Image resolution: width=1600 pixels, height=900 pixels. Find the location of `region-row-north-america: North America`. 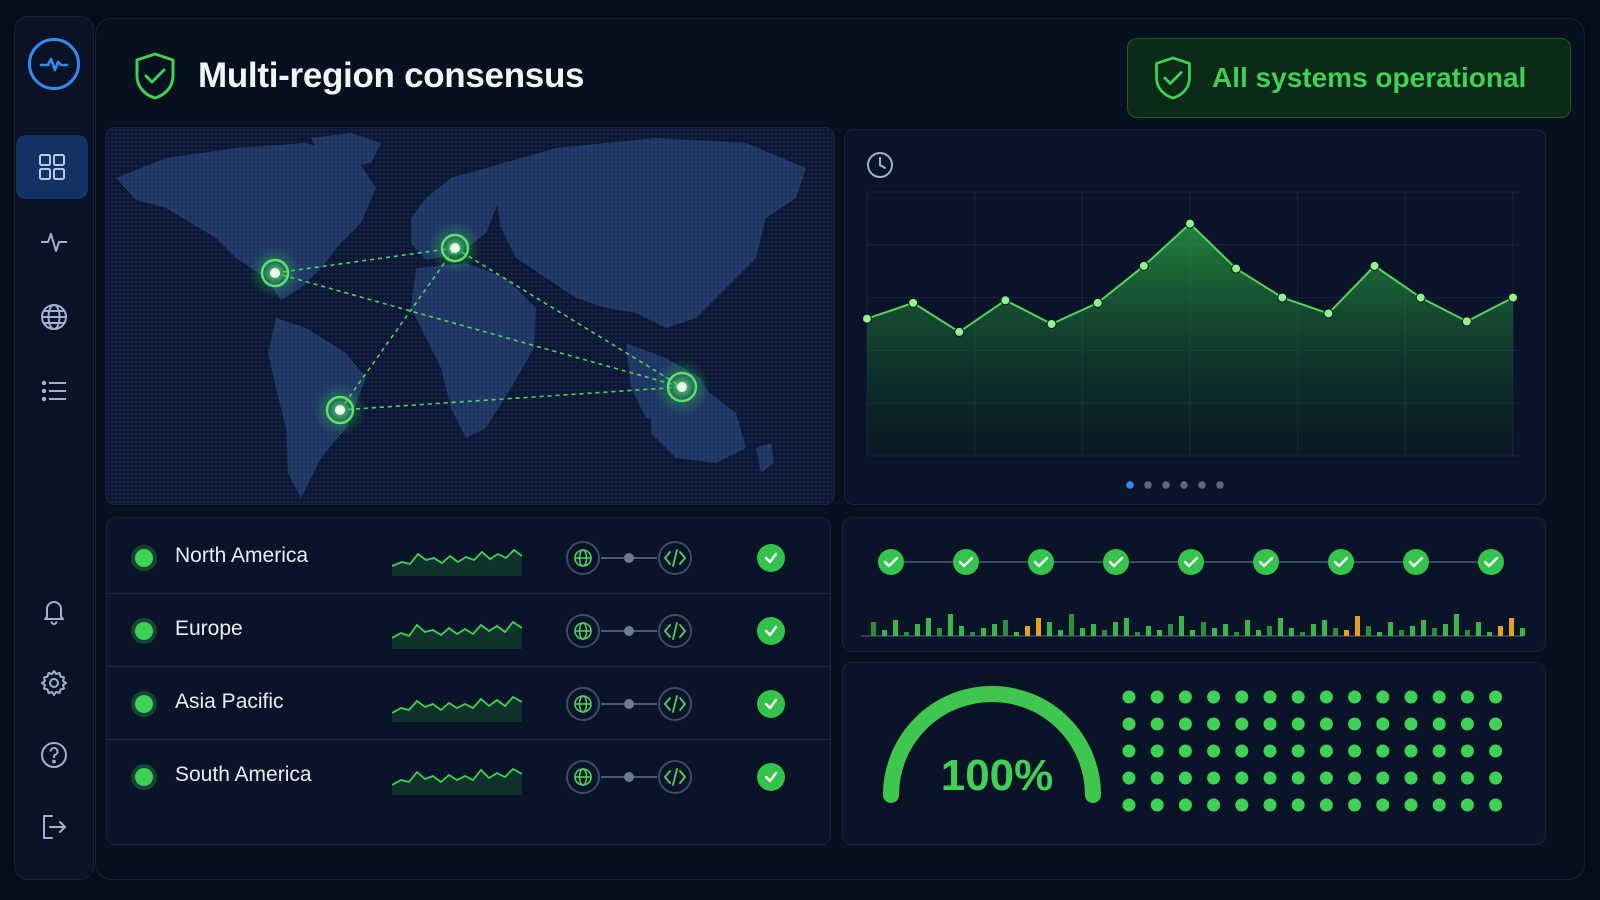

region-row-north-america: North America is located at coordinates (468, 558).